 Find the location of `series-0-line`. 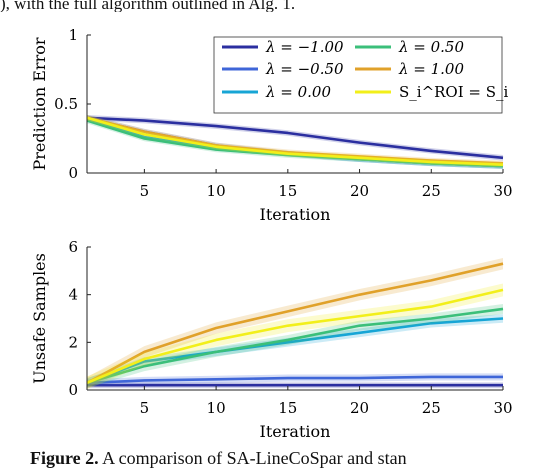

series-0-line is located at coordinates (295, 138).